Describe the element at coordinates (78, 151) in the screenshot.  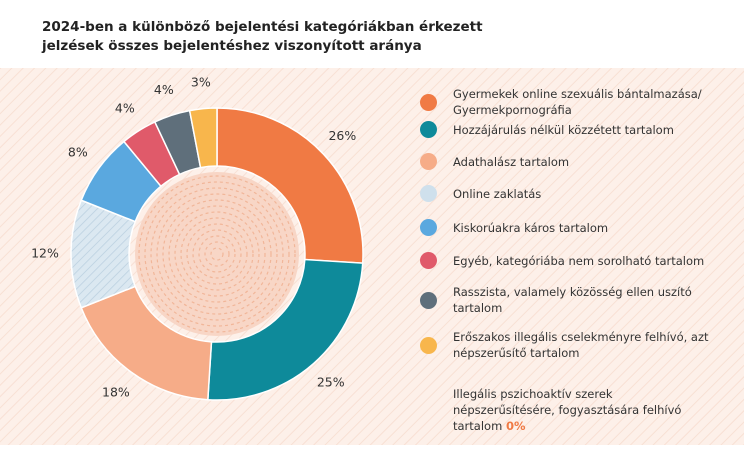
I see `value-label: 8%` at that location.